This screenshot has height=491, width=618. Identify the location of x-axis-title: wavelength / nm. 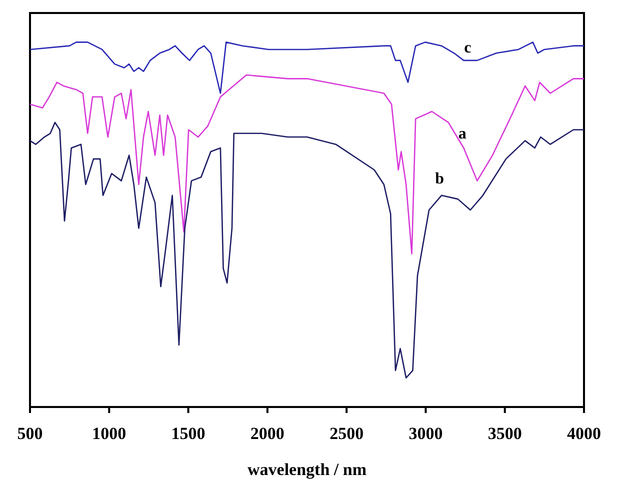
(307, 469).